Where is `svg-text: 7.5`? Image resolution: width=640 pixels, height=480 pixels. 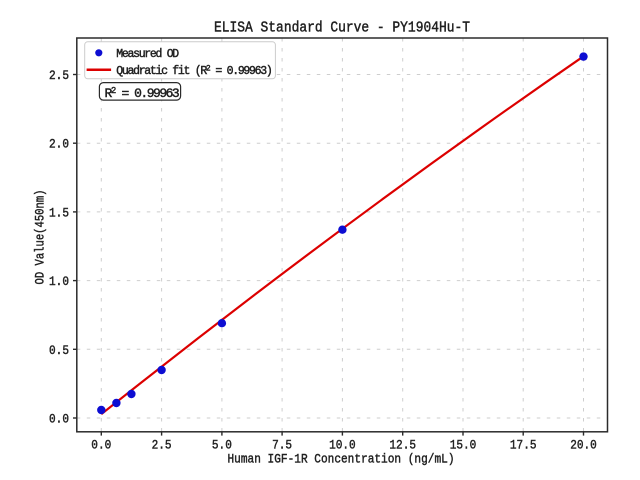
svg-text: 7.5 is located at coordinates (282, 445).